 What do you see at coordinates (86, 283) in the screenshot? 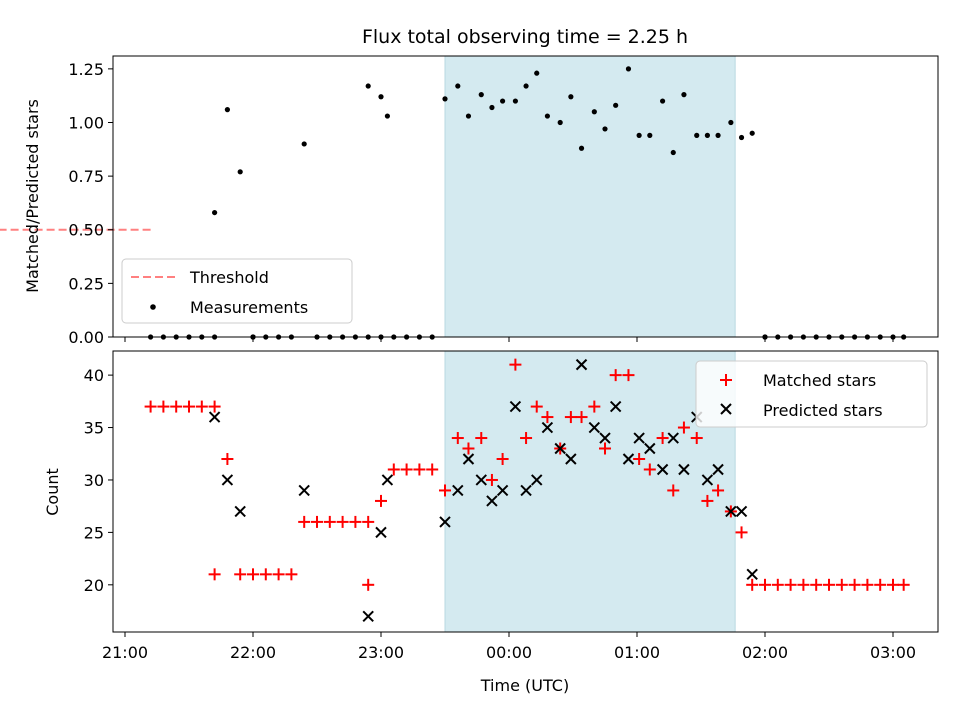
I see `top-y-tick-label: 0.25` at bounding box center [86, 283].